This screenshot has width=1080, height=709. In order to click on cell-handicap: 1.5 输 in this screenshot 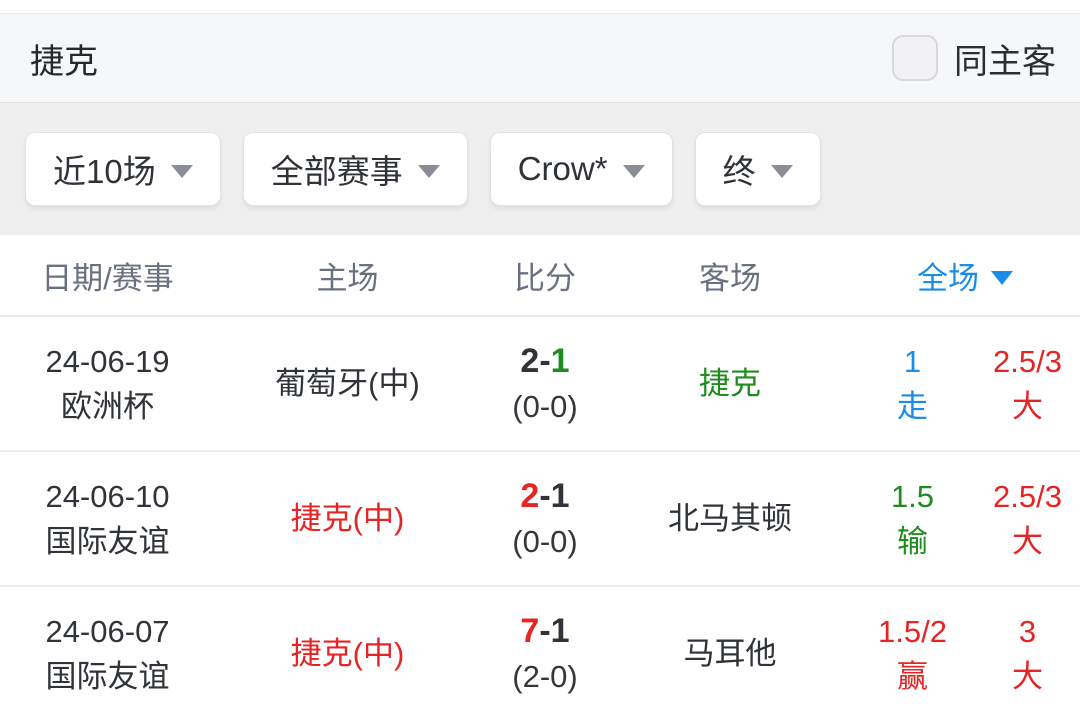, I will do `click(912, 519)`.